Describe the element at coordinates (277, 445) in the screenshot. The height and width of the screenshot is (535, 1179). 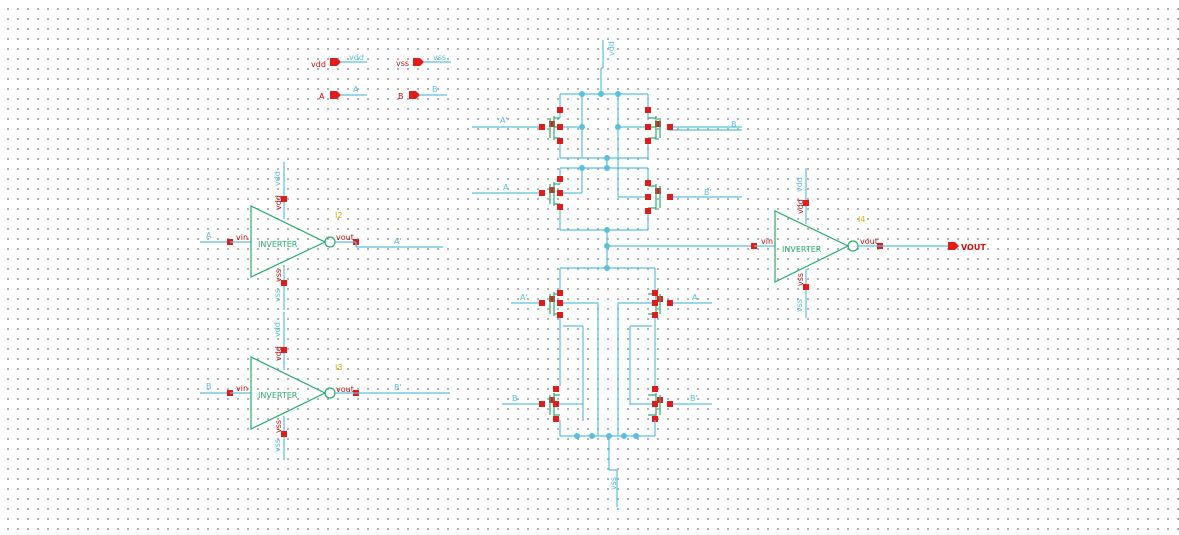
I see `i3-bot-net: vss` at that location.